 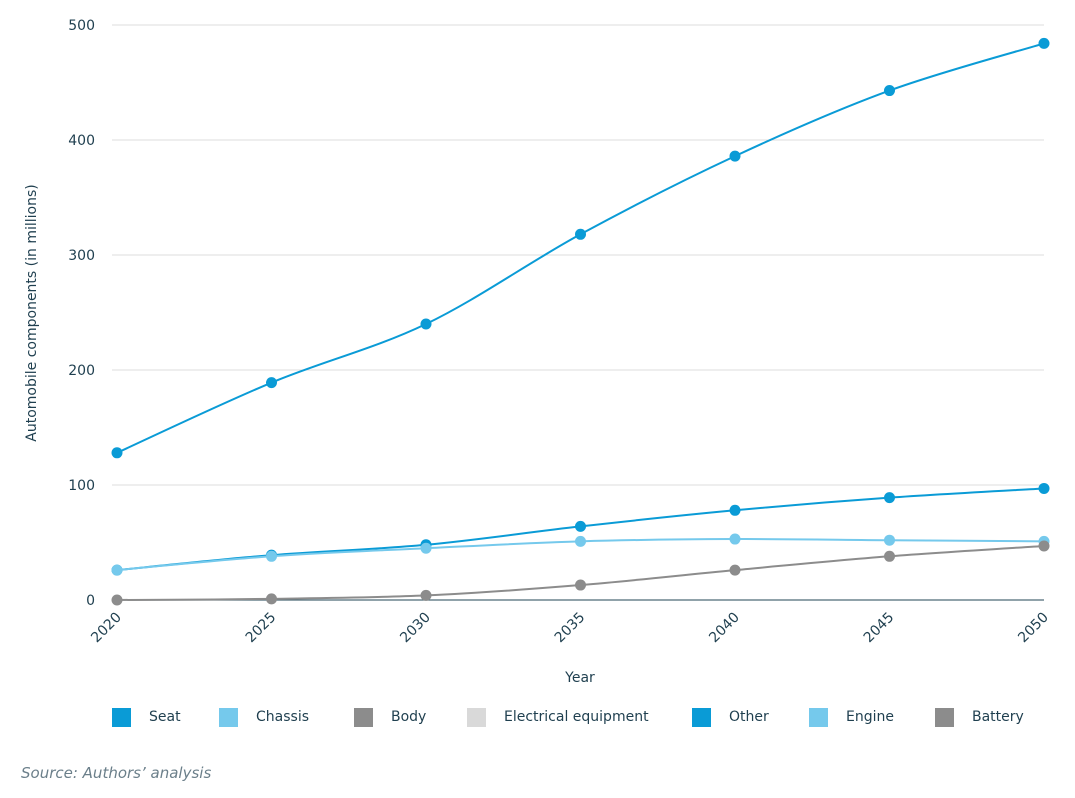 What do you see at coordinates (749, 717) in the screenshot?
I see `legend-label: Other` at bounding box center [749, 717].